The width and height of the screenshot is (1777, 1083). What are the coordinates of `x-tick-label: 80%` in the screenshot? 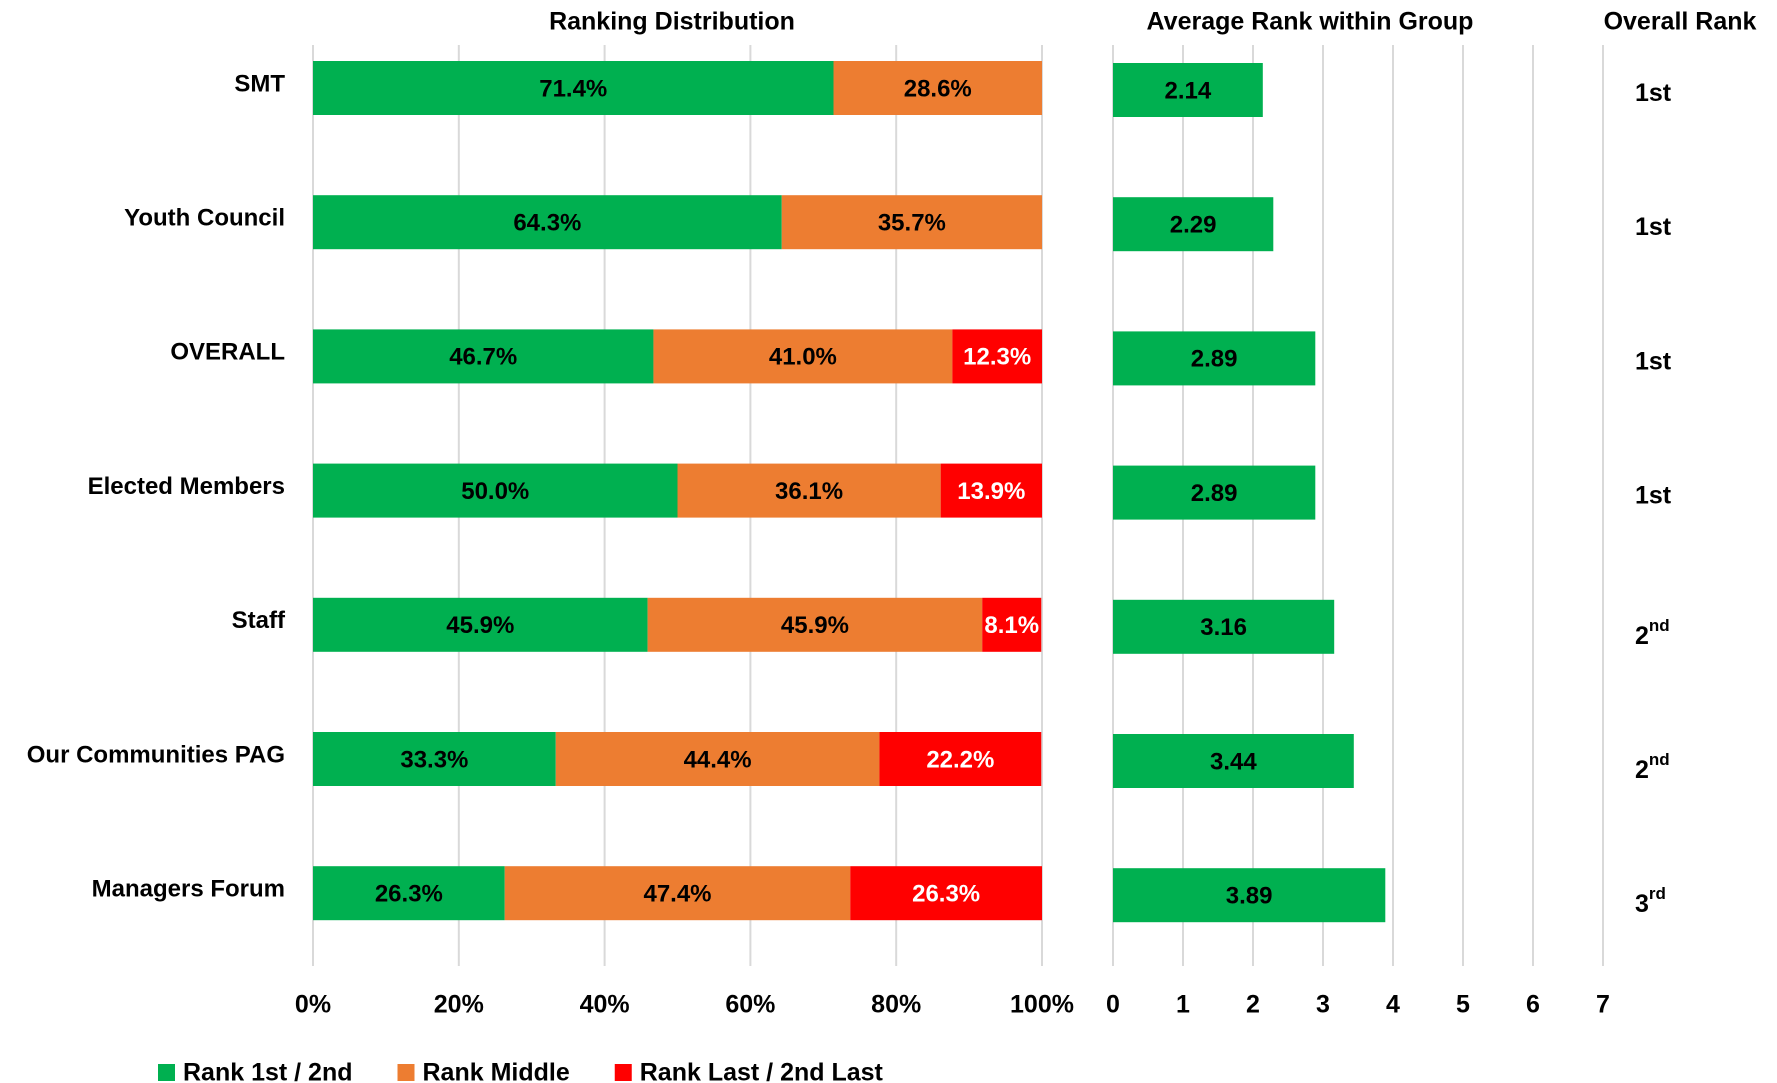 It's located at (896, 1005).